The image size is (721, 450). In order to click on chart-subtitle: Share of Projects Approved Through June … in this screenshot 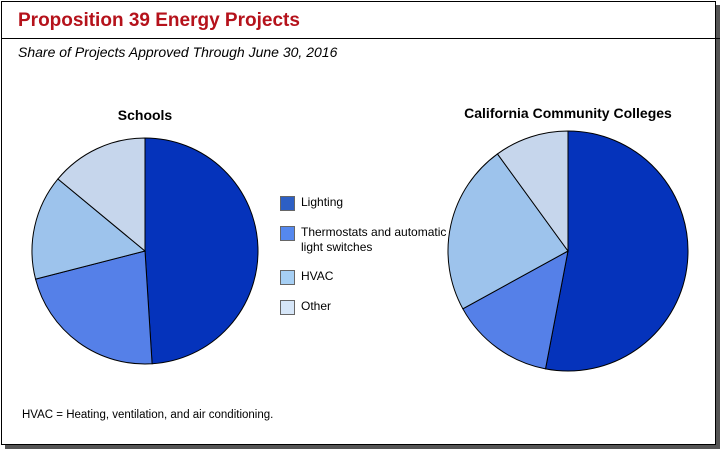, I will do `click(178, 52)`.